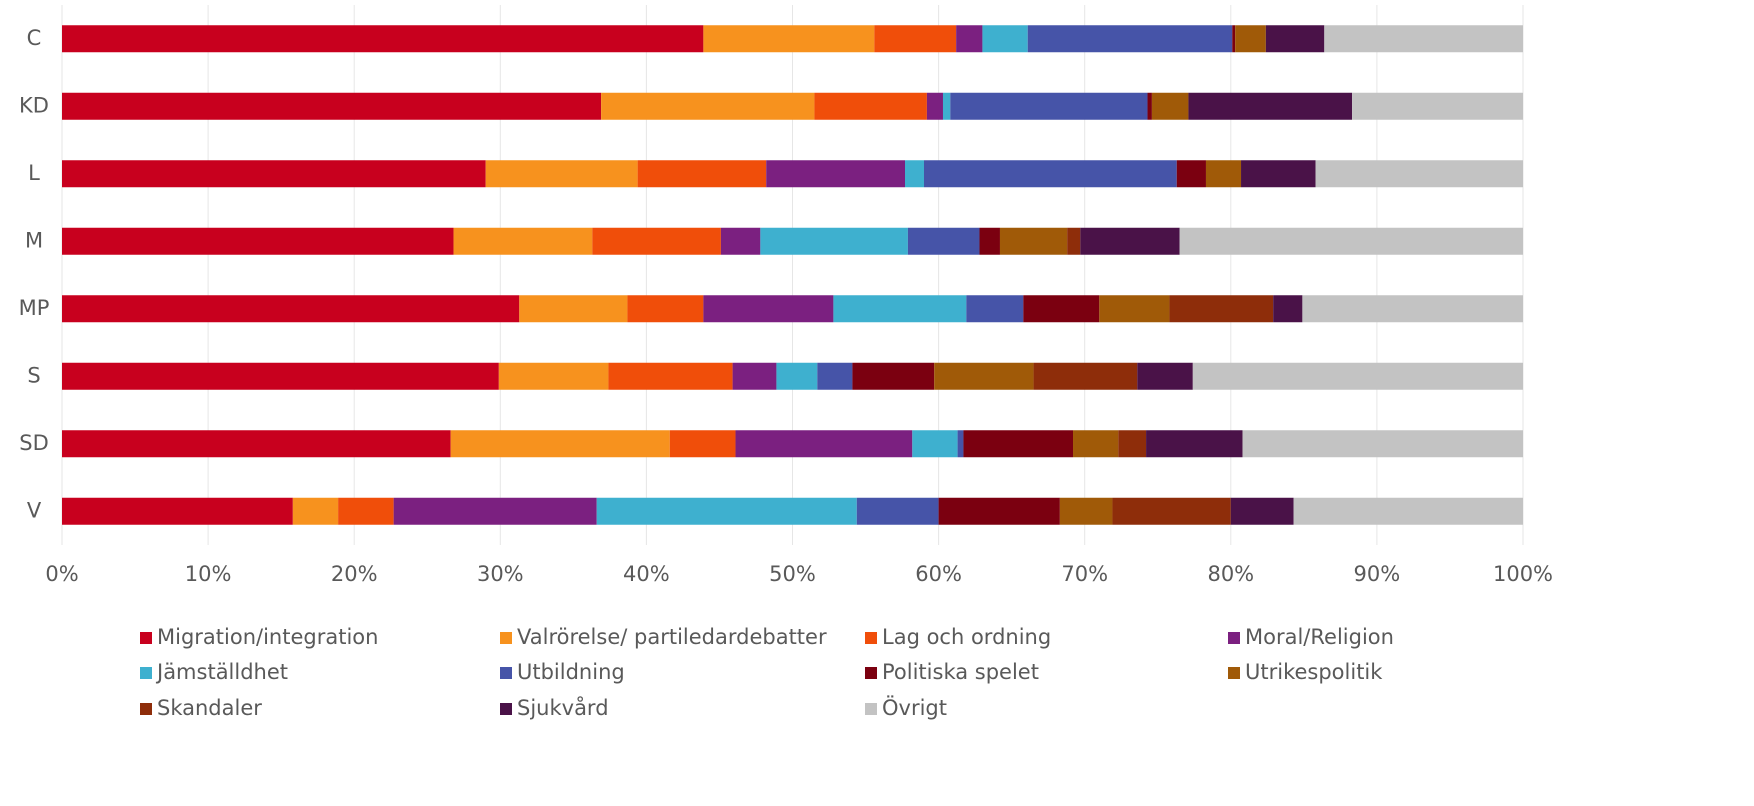  Describe the element at coordinates (34, 510) in the screenshot. I see `y-tick-label: V` at that location.